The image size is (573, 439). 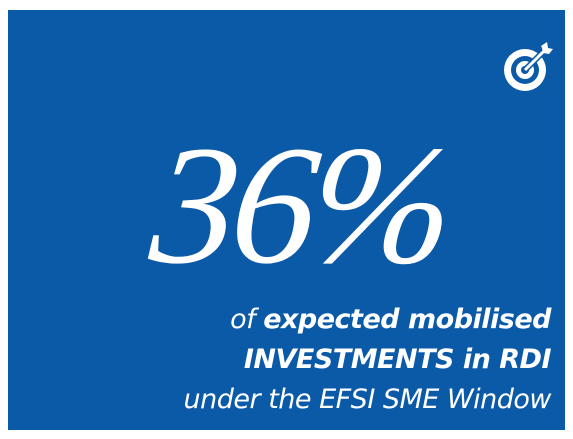 I want to click on caption-text: under the EFSI SME Window, so click(x=367, y=399).